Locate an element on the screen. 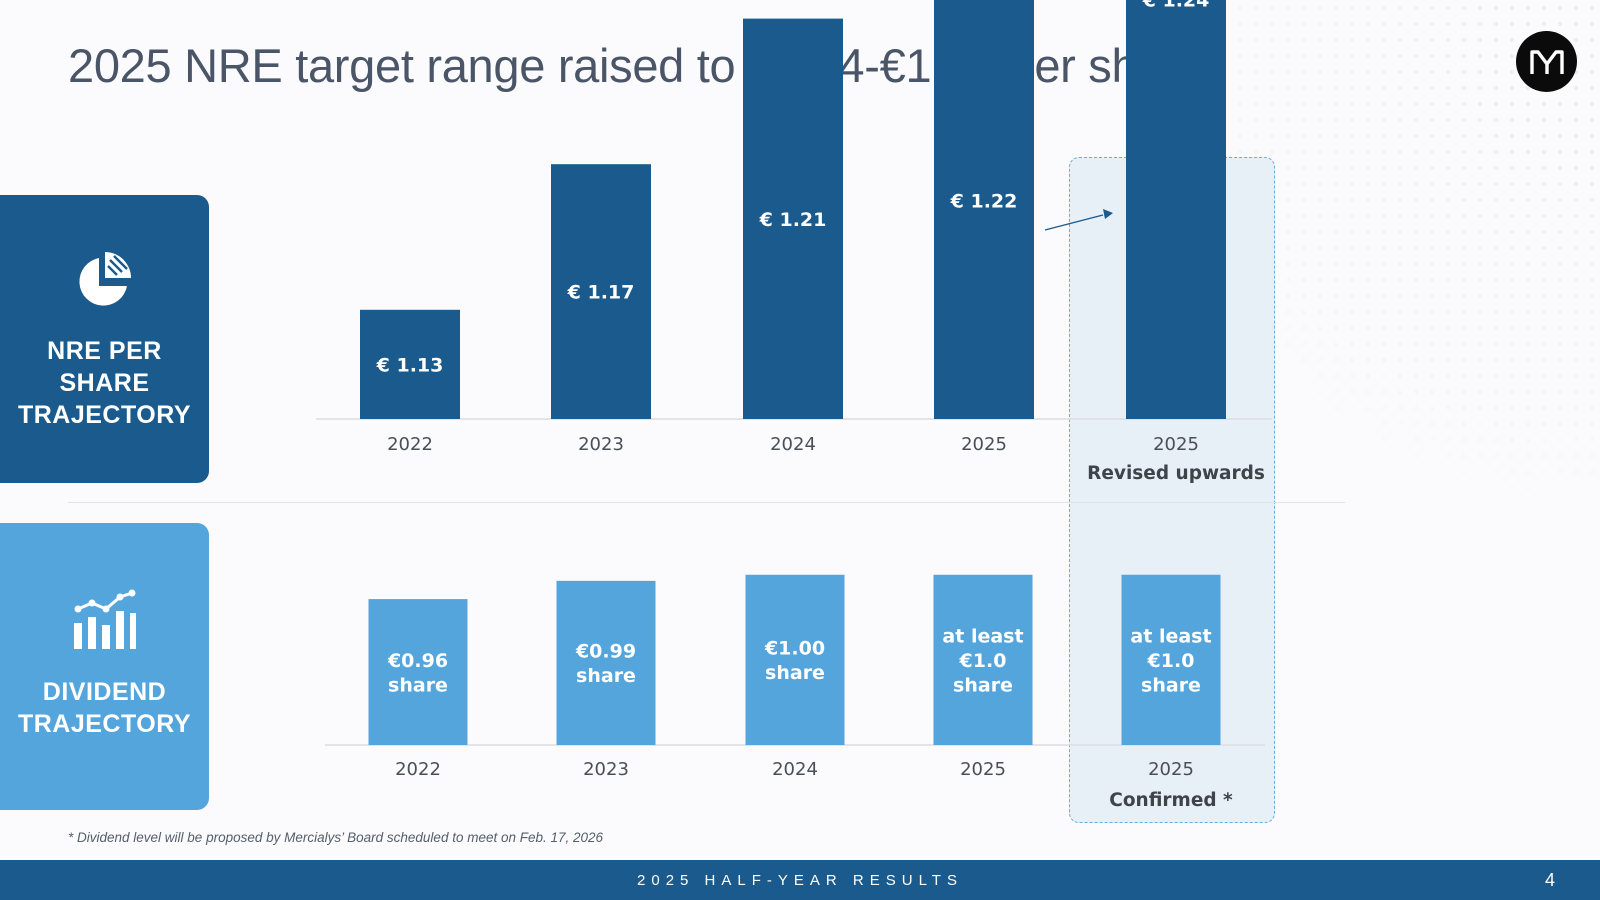  page-number: 4 is located at coordinates (1550, 880).